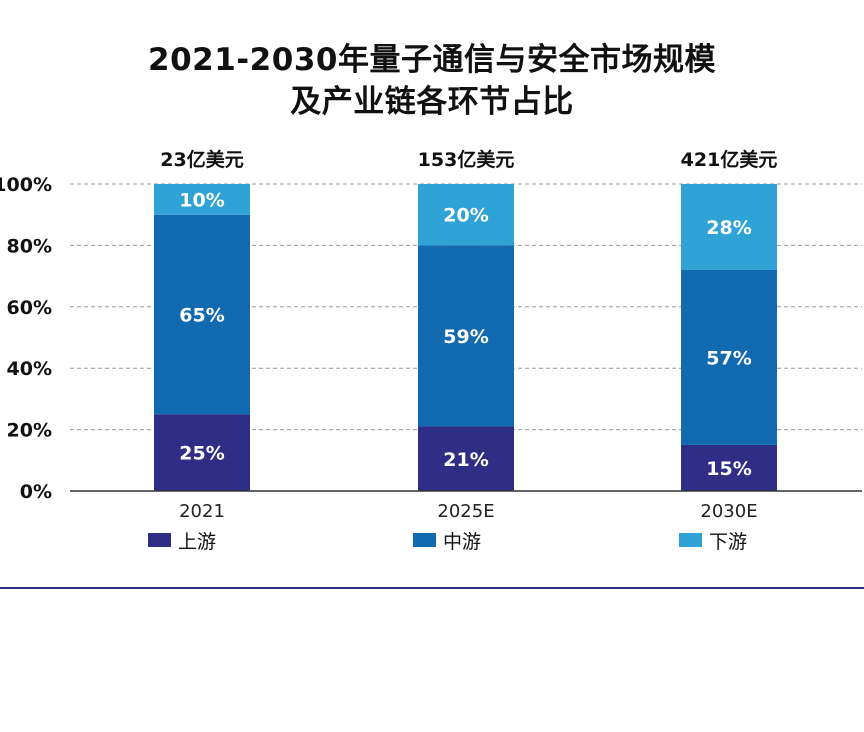 The image size is (864, 732). What do you see at coordinates (432, 60) in the screenshot?
I see `chart-title-line-1: 2021-2030年量子通信与安全市场规模` at bounding box center [432, 60].